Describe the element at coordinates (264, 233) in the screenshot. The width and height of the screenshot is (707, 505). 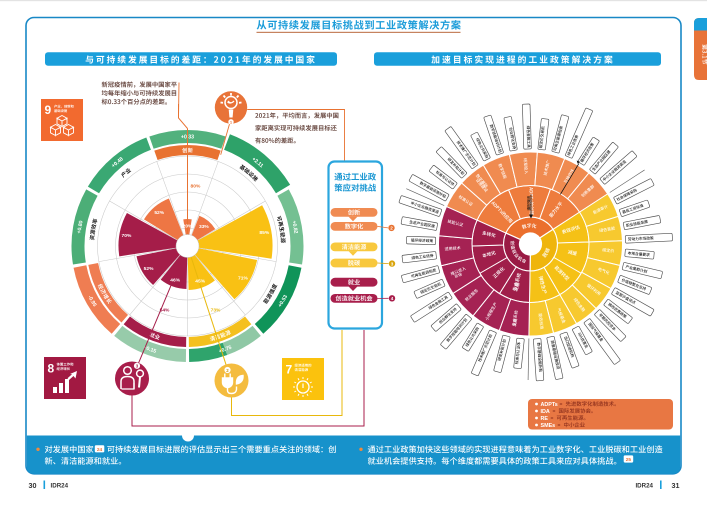
I see `svg-text: 85%` at that location.